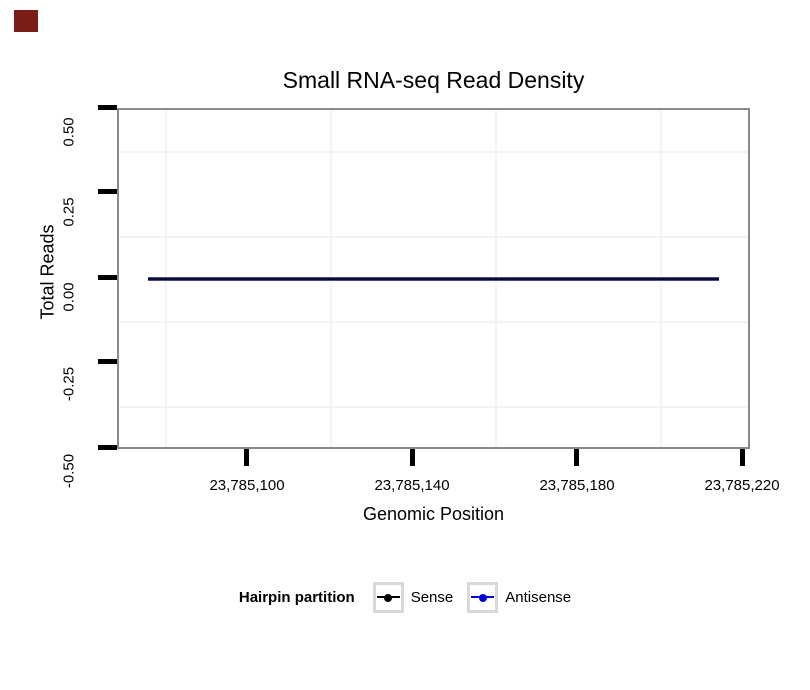  Describe the element at coordinates (433, 514) in the screenshot. I see `x-axis-title: Genomic Position` at that location.